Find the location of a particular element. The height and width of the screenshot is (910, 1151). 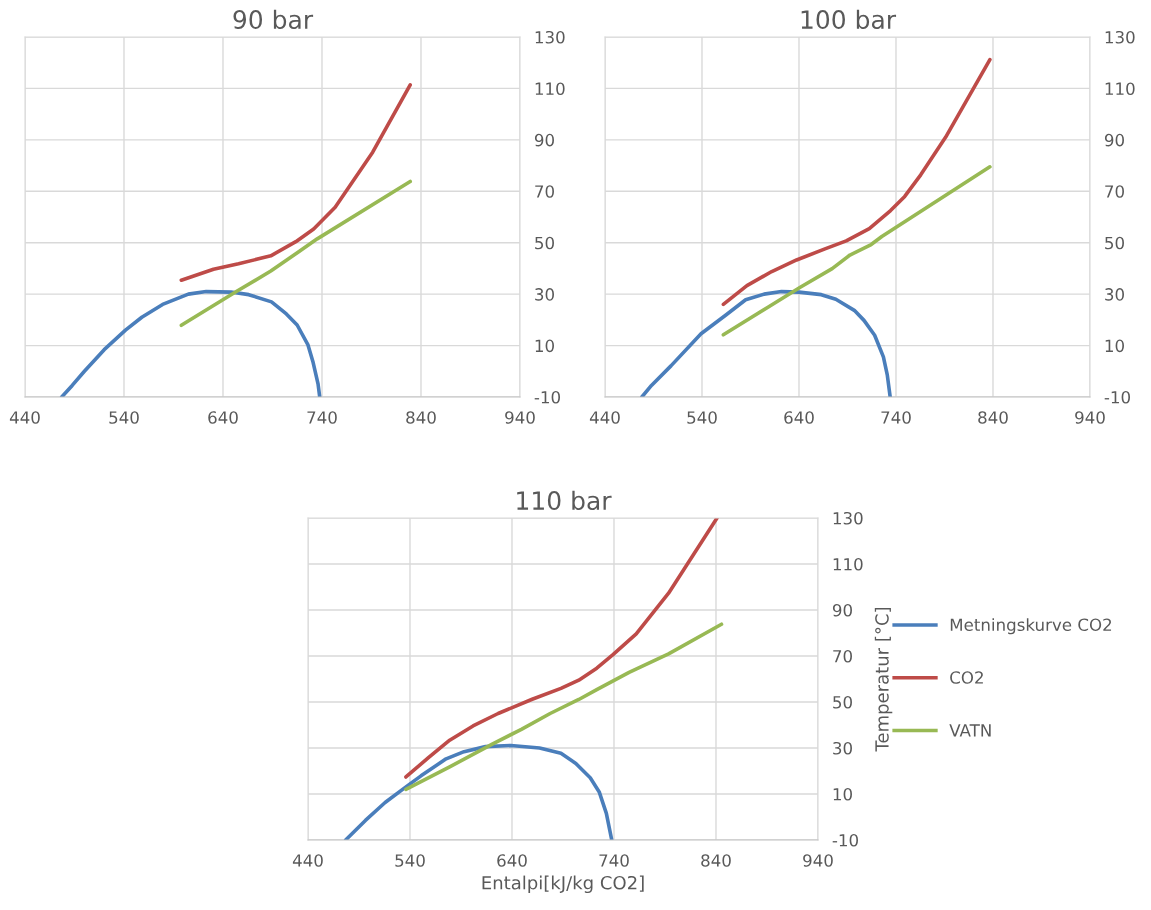

y-axis-title: Temperatur [°C] is located at coordinates (883, 679).